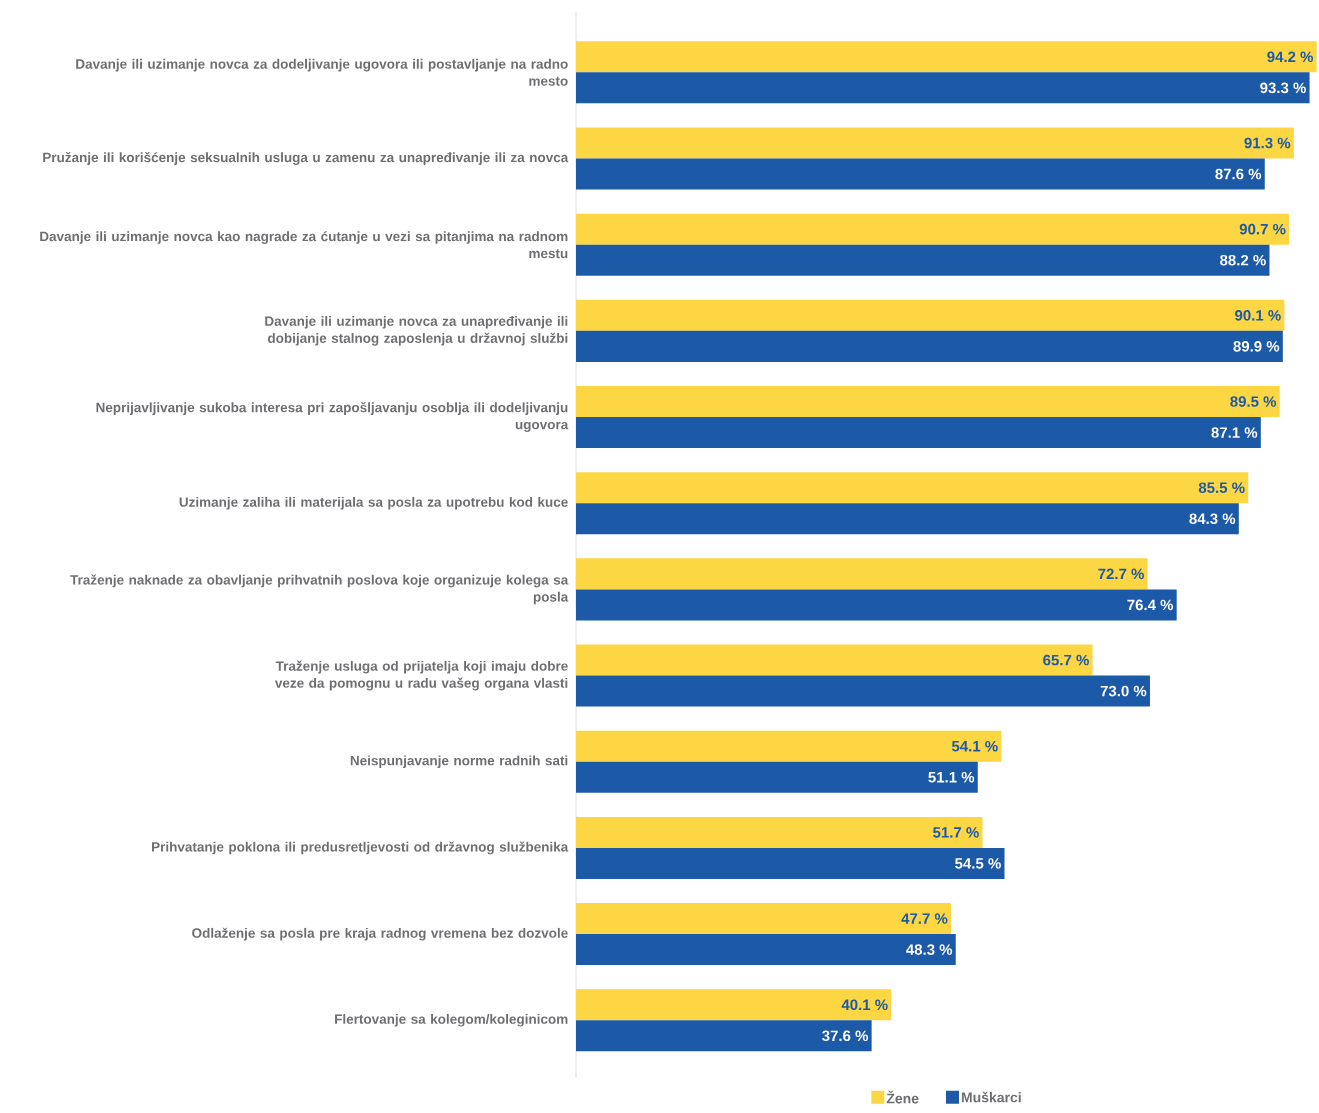  I want to click on y-tick-label: Neprijavljivanje sukoba interesa pri zapošljavanju osoblja ili dodeljivanju ugovora, so click(332, 417).